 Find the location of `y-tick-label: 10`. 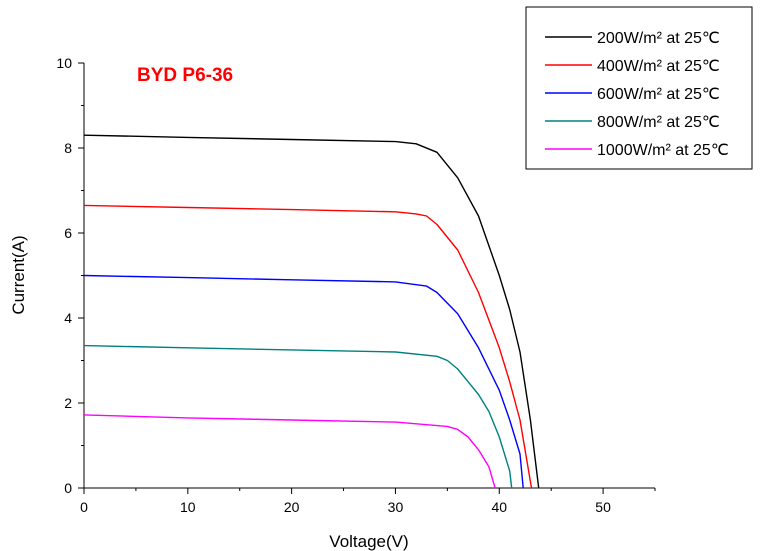

y-tick-label: 10 is located at coordinates (64, 63).